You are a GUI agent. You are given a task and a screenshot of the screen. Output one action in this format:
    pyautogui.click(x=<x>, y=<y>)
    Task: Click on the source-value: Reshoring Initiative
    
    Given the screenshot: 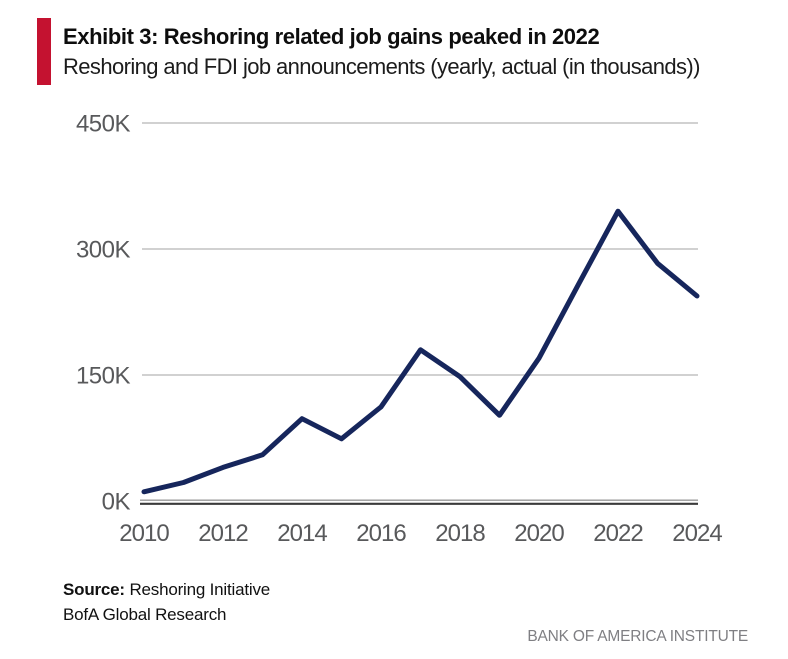 What is the action you would take?
    pyautogui.click(x=200, y=589)
    